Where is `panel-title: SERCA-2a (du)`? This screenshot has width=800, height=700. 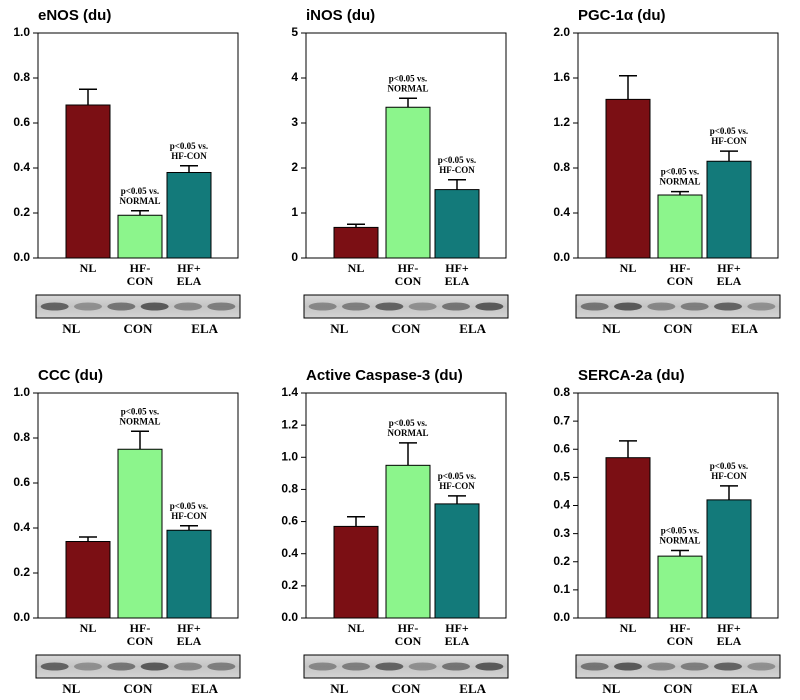 panel-title: SERCA-2a (du) is located at coordinates (631, 375).